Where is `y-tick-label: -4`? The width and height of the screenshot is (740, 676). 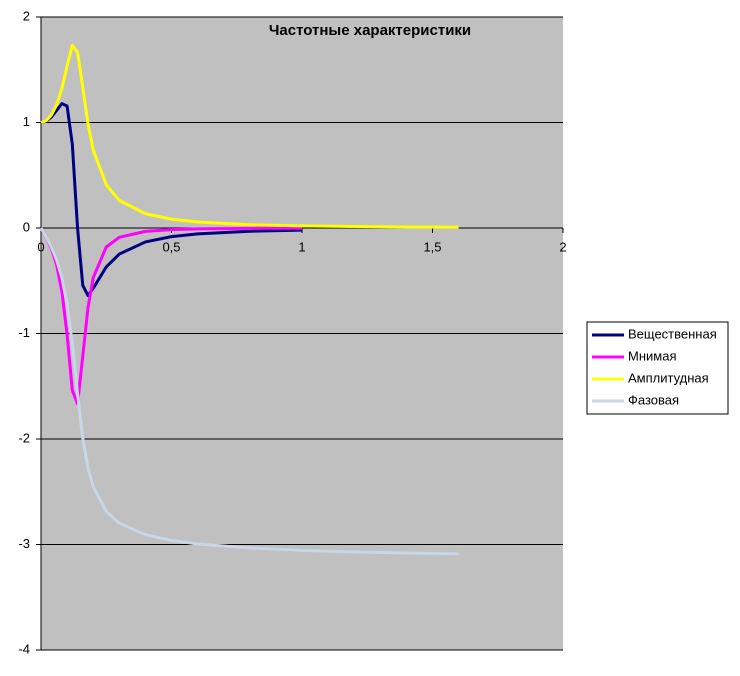
y-tick-label: -4 is located at coordinates (24, 648).